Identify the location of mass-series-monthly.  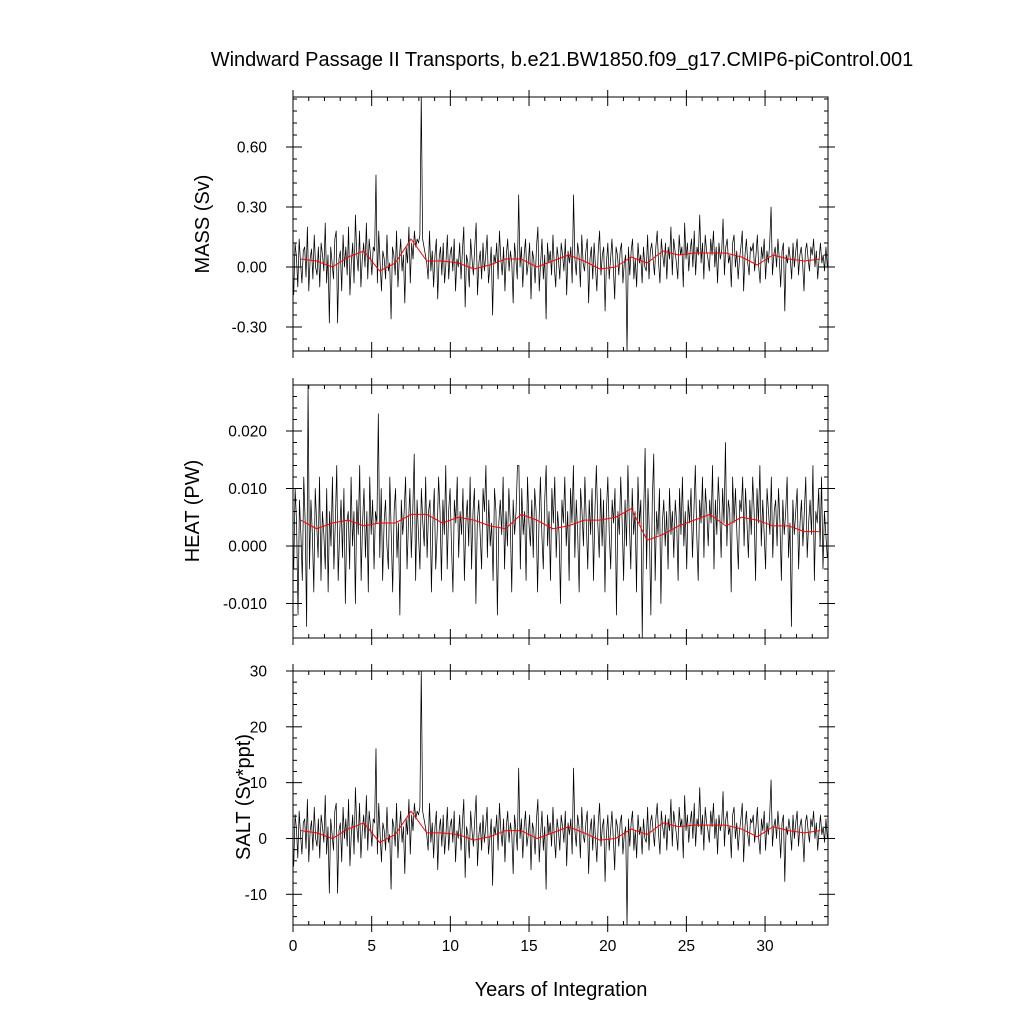
(560, 224).